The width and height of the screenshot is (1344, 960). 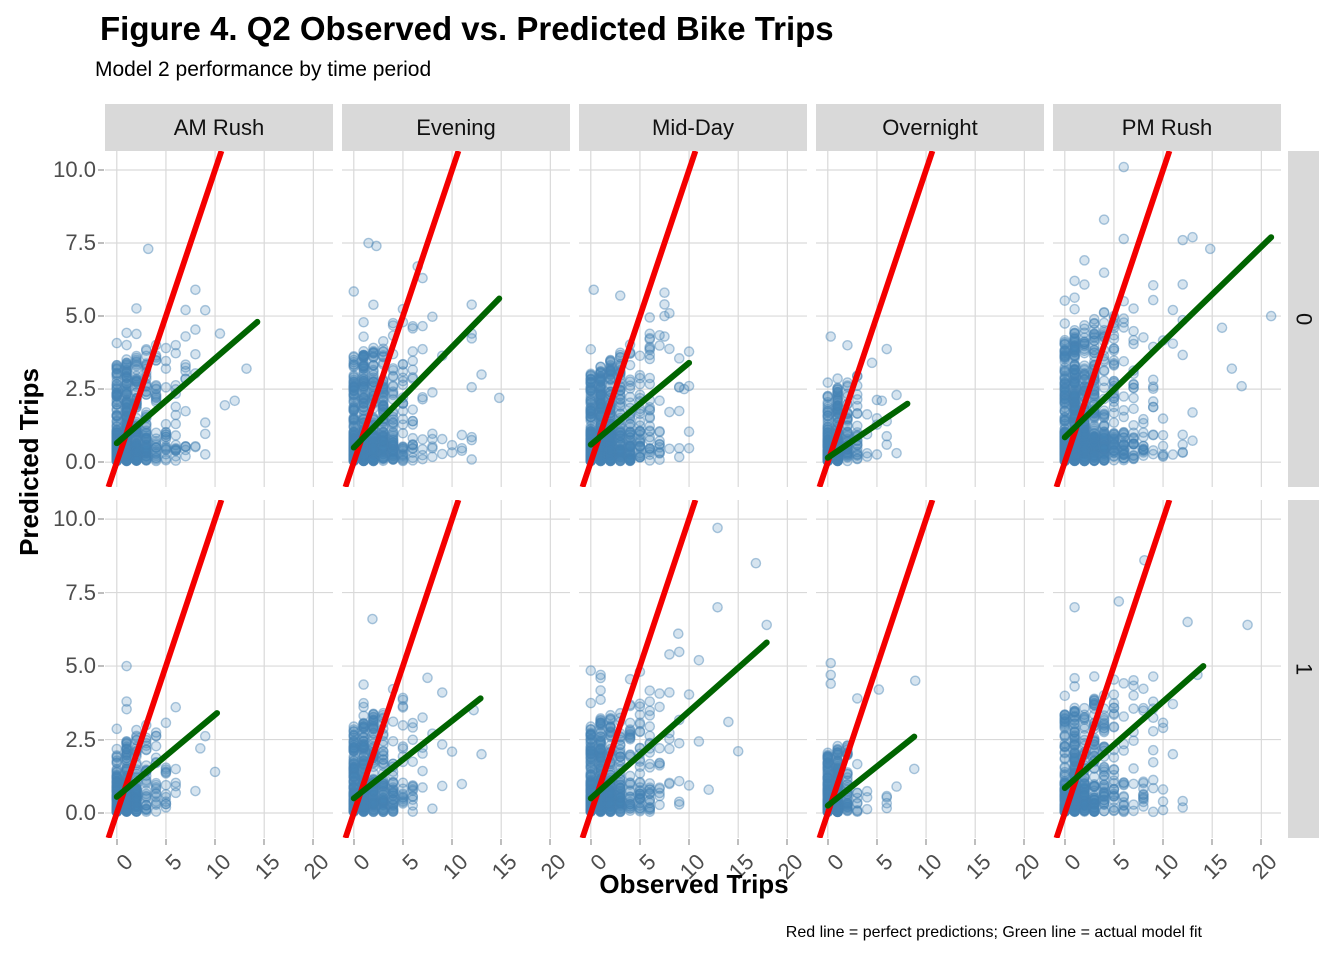 I want to click on facet-strip-label: Mid-Day, so click(x=693, y=127).